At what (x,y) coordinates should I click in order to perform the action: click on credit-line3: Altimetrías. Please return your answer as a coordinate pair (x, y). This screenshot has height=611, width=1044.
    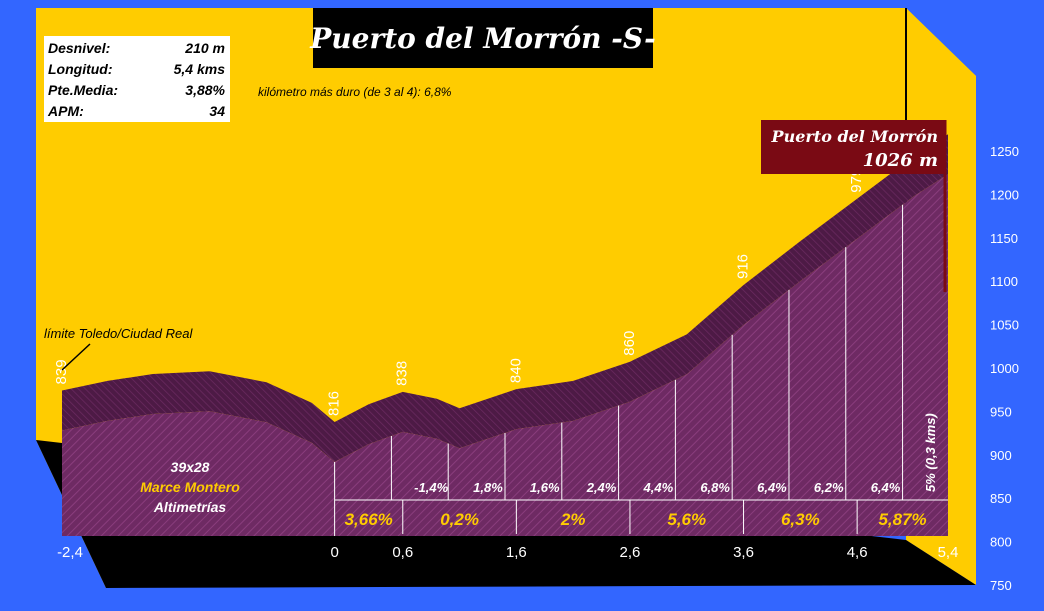
    Looking at the image, I should click on (190, 507).